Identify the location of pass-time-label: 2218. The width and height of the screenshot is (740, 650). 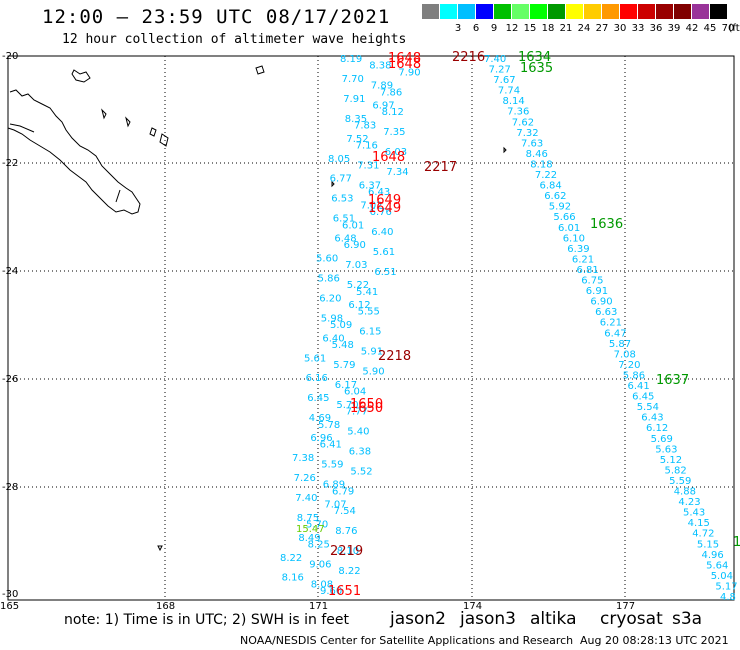
(394, 356).